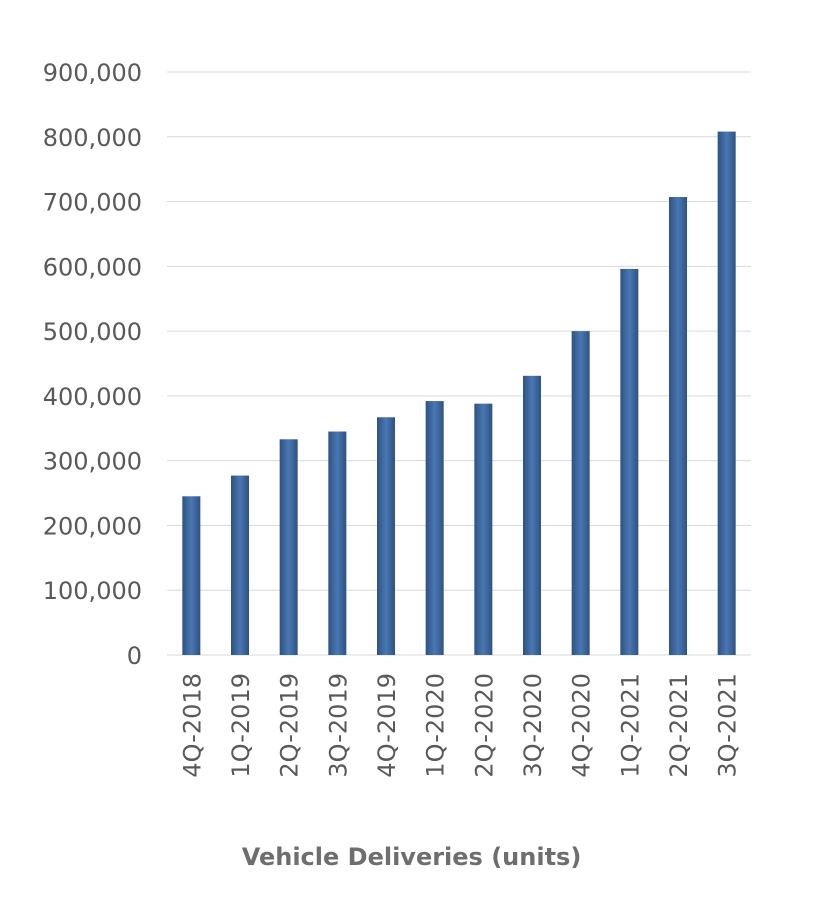 Image resolution: width=823 pixels, height=910 pixels. Describe the element at coordinates (629, 461) in the screenshot. I see `bar-1Q-2021` at that location.